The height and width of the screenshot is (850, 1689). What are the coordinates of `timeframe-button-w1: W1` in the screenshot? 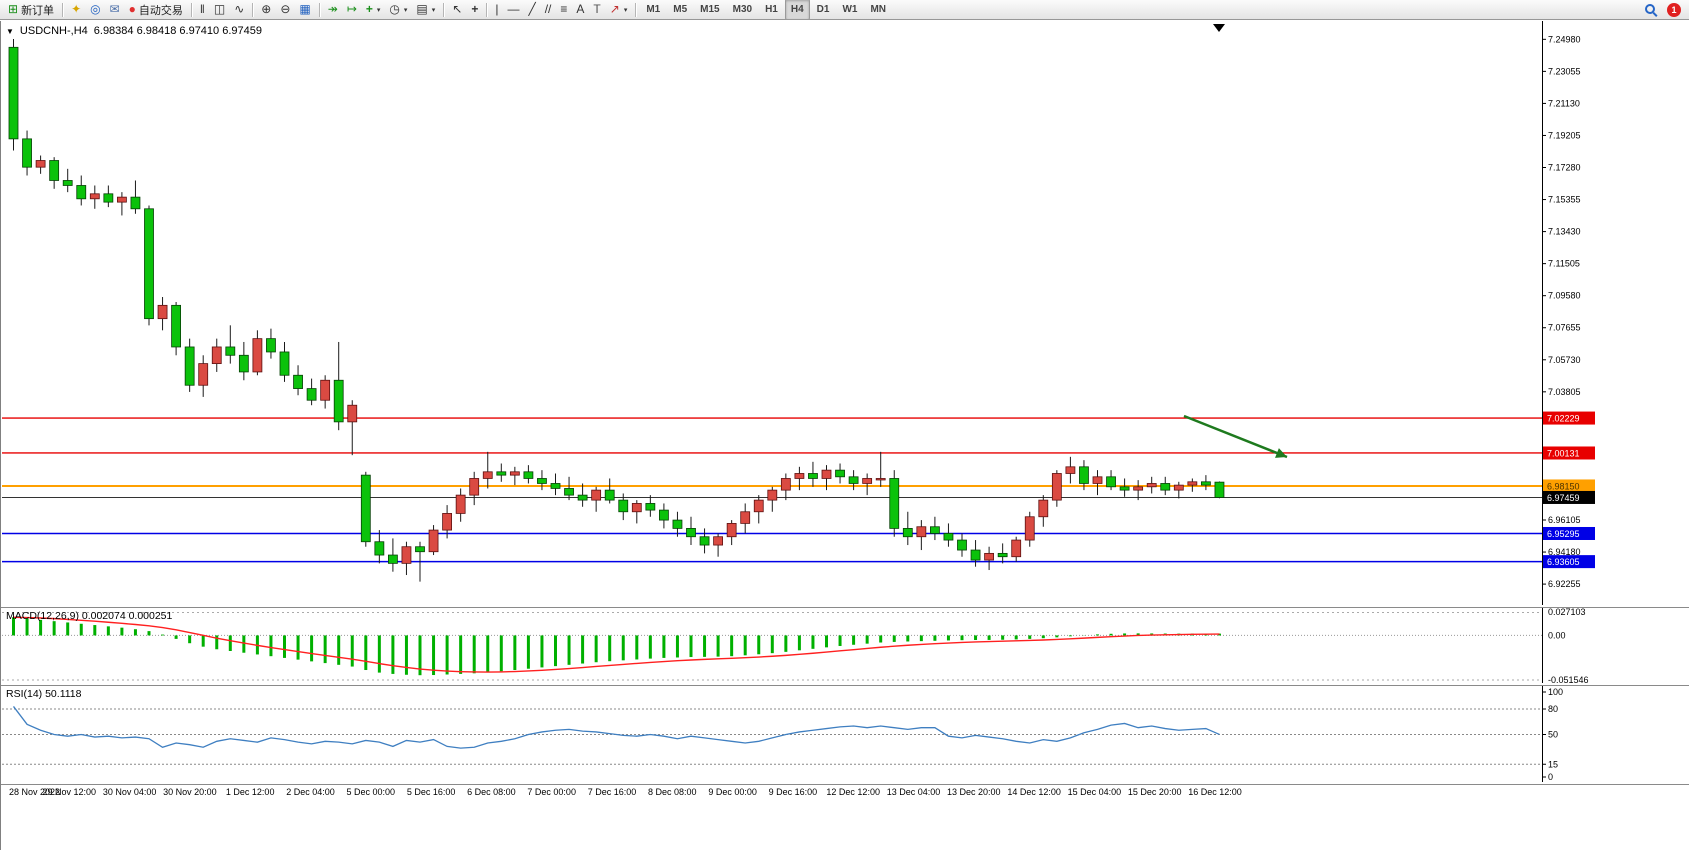 It's located at (850, 9).